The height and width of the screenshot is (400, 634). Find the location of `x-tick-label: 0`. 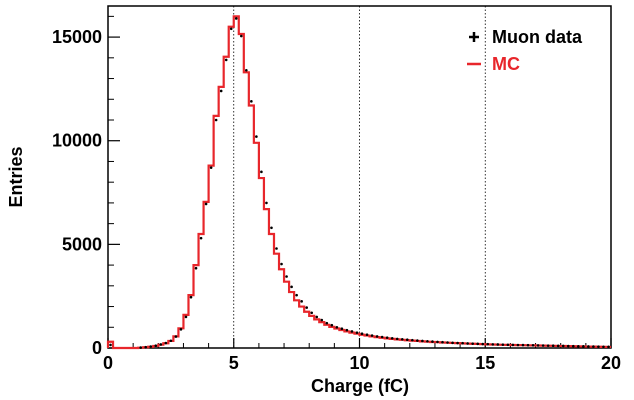

x-tick-label: 0 is located at coordinates (108, 363).